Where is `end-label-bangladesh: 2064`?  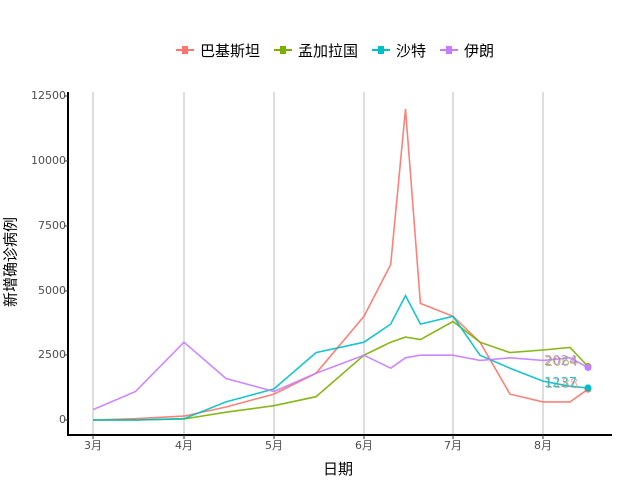 end-label-bangladesh: 2064 is located at coordinates (562, 362).